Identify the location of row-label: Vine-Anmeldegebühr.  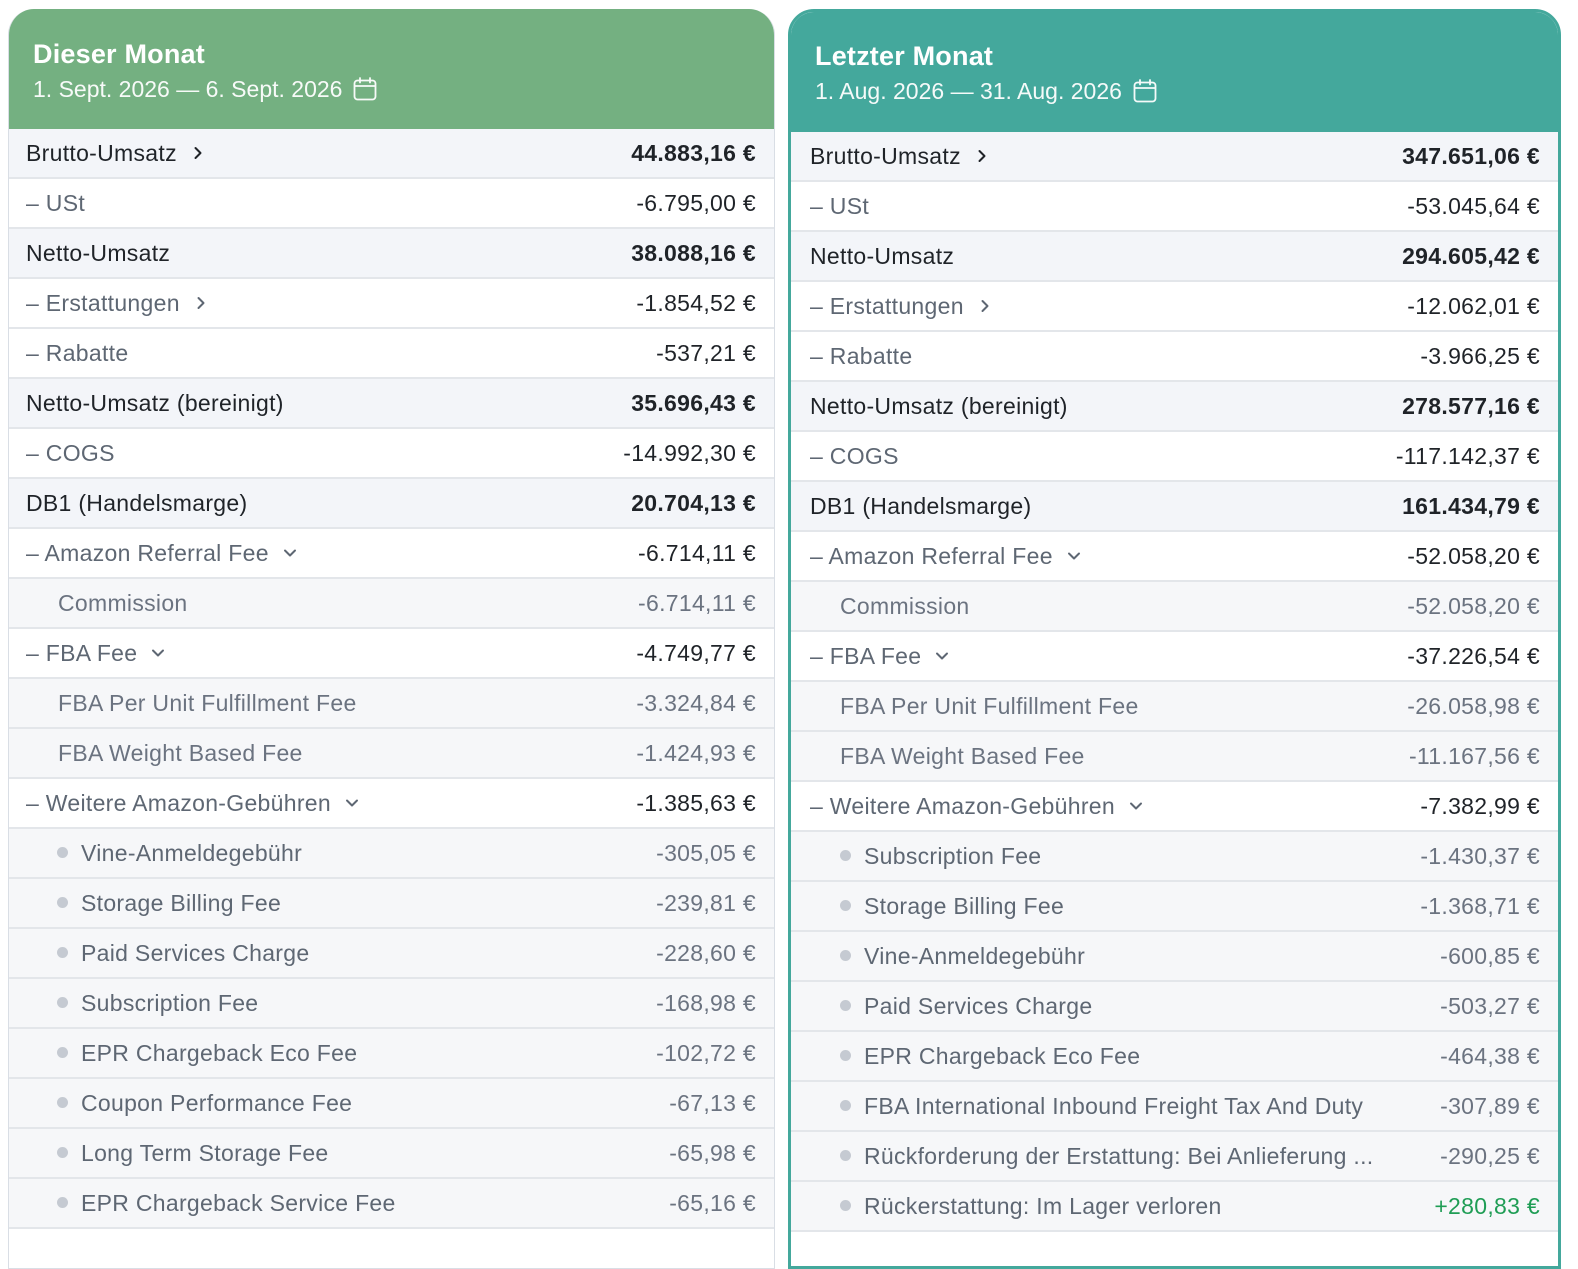
(192, 852).